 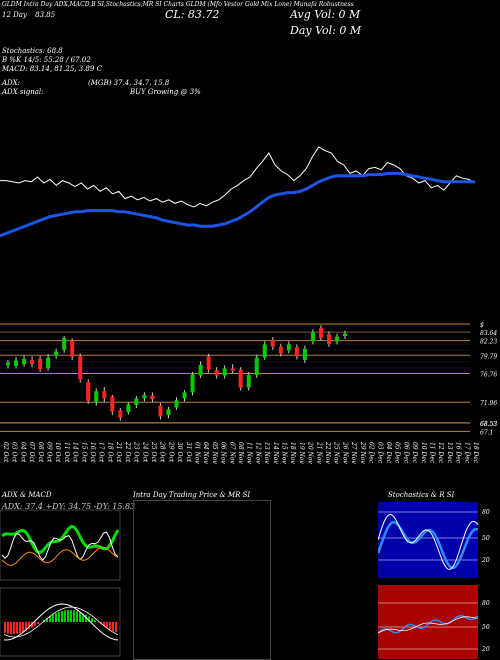 I want to click on x-tick-label: 07 Nov, so click(x=231, y=453).